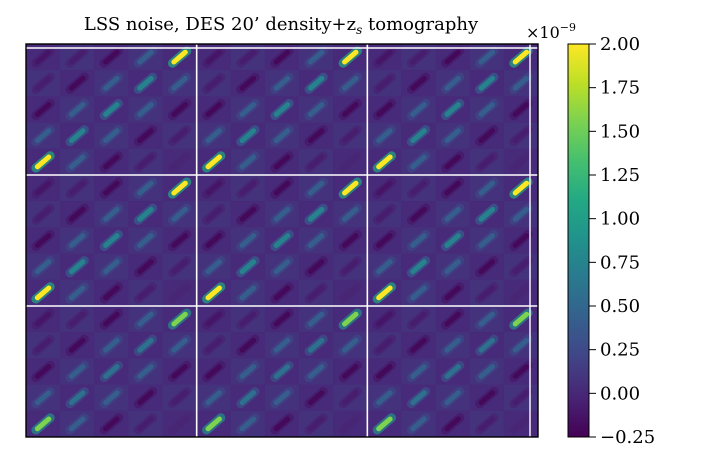 This screenshot has width=701, height=467. I want to click on colorbar-tick-label: 1.00, so click(620, 219).